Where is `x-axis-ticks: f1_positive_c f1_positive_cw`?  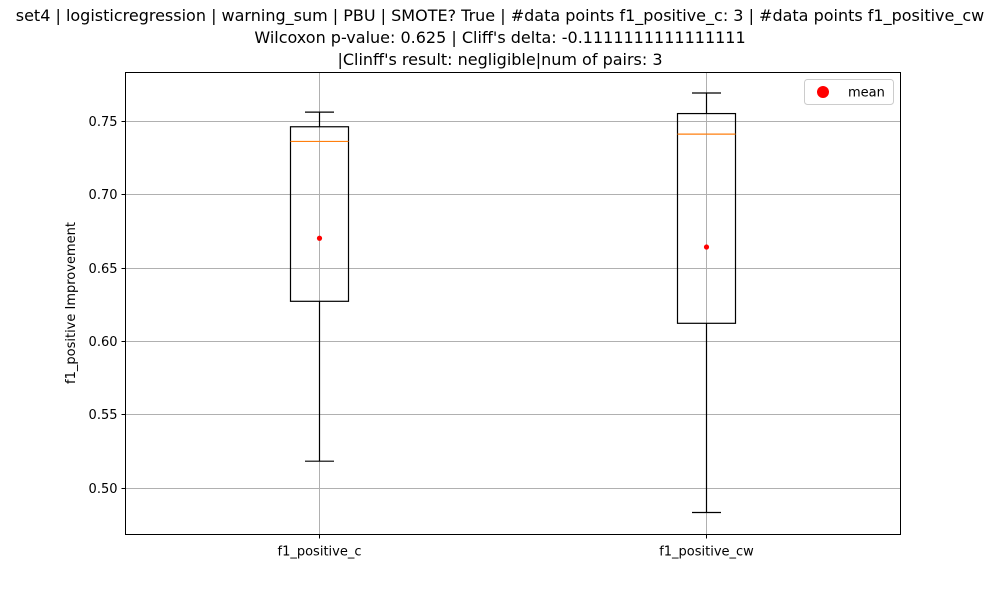
x-axis-ticks: f1_positive_c f1_positive_cw is located at coordinates (516, 547).